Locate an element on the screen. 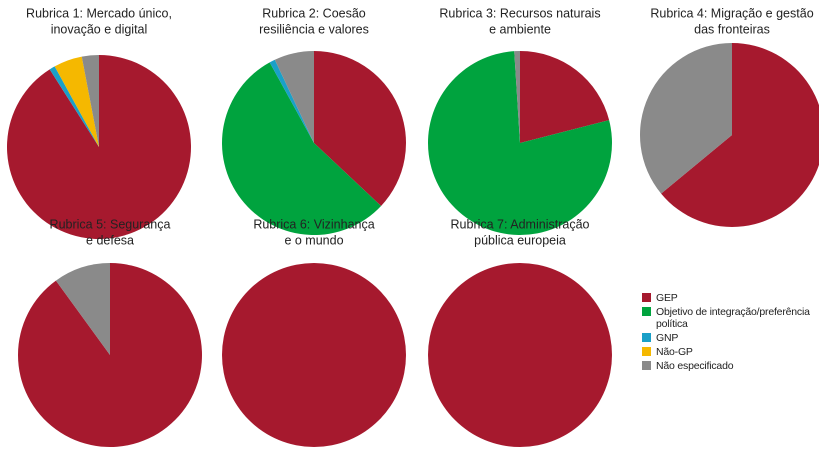 The image size is (819, 465). legend-label: GEP is located at coordinates (667, 298).